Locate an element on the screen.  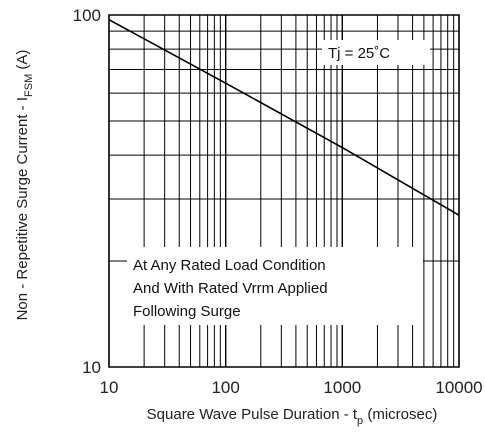
temperature-annotation-box is located at coordinates (376, 52).